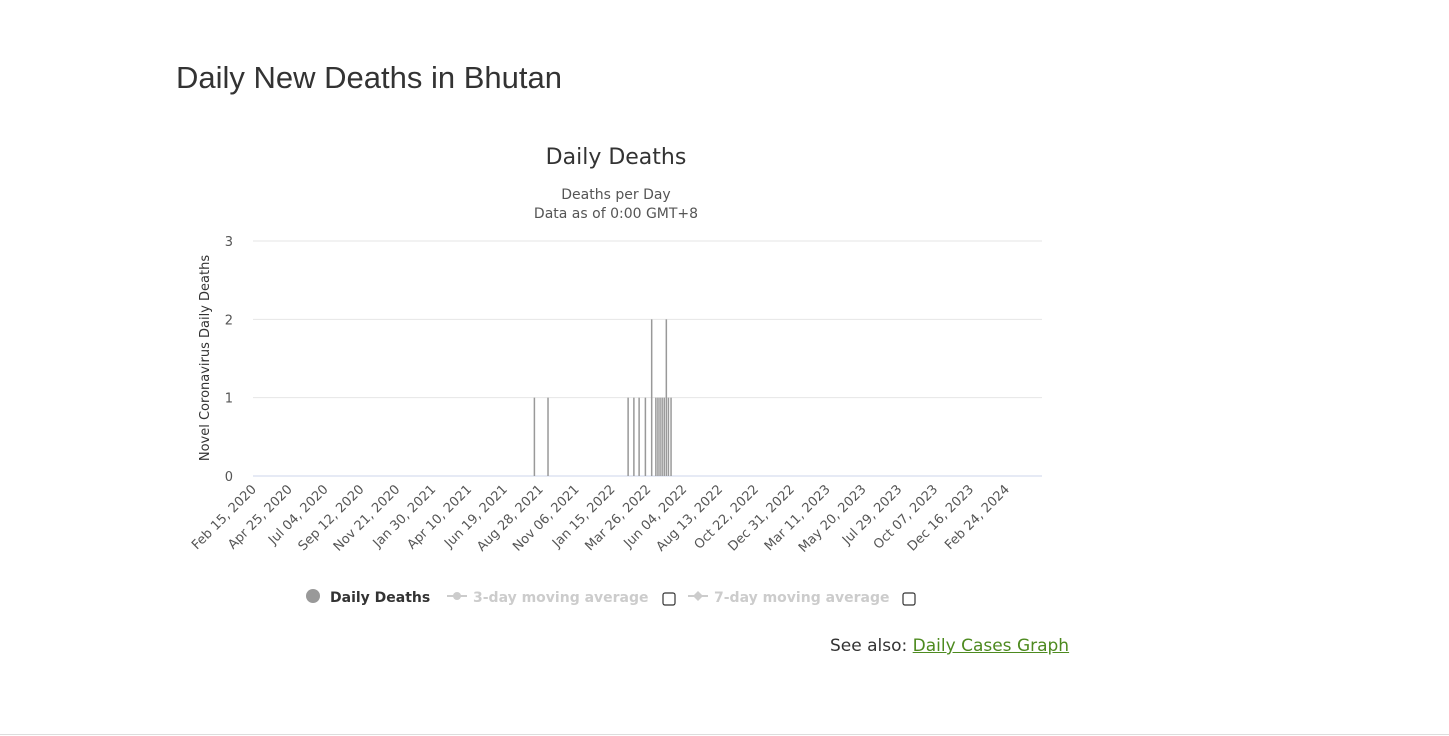 This screenshot has width=1449, height=736. Describe the element at coordinates (229, 320) in the screenshot. I see `y-tick-label: 2` at that location.